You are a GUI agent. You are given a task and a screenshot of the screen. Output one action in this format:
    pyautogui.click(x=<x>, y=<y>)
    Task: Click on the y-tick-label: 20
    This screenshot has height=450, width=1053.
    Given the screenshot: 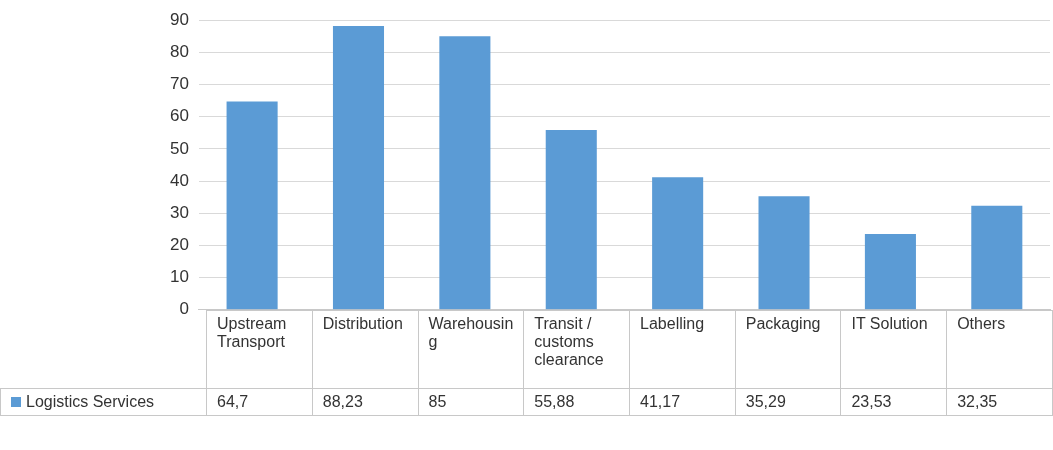 What is the action you would take?
    pyautogui.click(x=179, y=245)
    